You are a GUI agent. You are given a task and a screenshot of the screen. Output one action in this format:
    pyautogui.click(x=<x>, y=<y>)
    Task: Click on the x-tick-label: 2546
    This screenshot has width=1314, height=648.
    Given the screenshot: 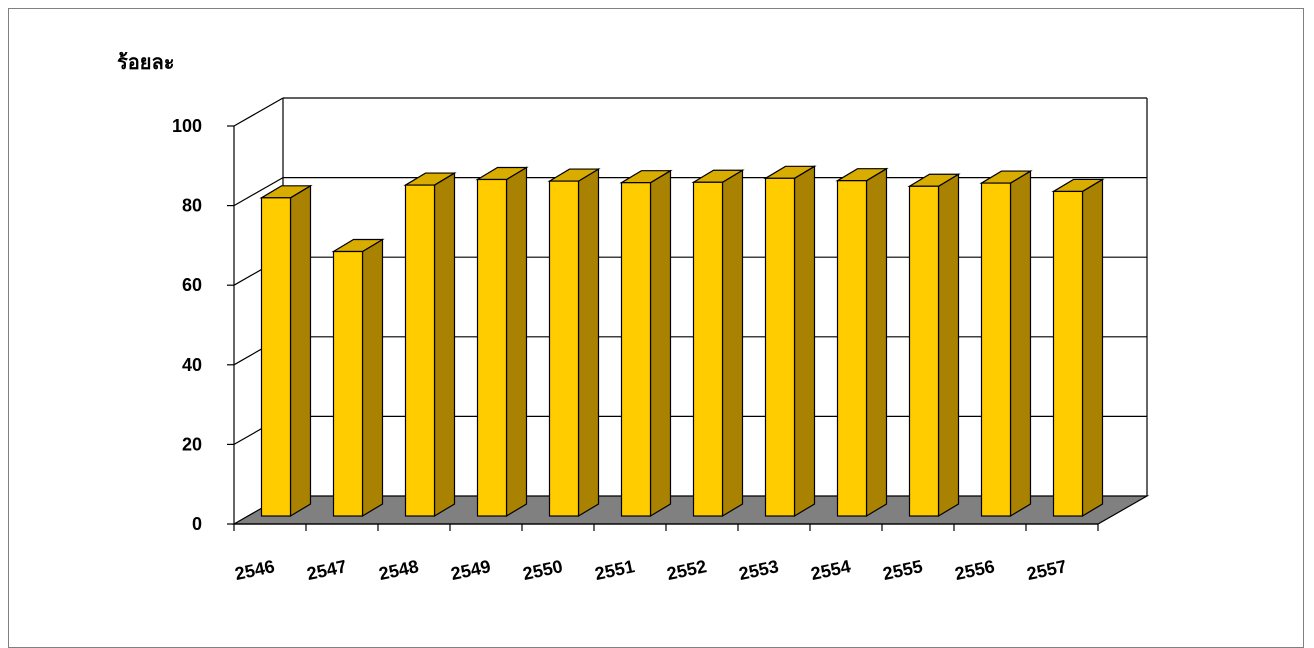 What is the action you would take?
    pyautogui.click(x=254, y=570)
    